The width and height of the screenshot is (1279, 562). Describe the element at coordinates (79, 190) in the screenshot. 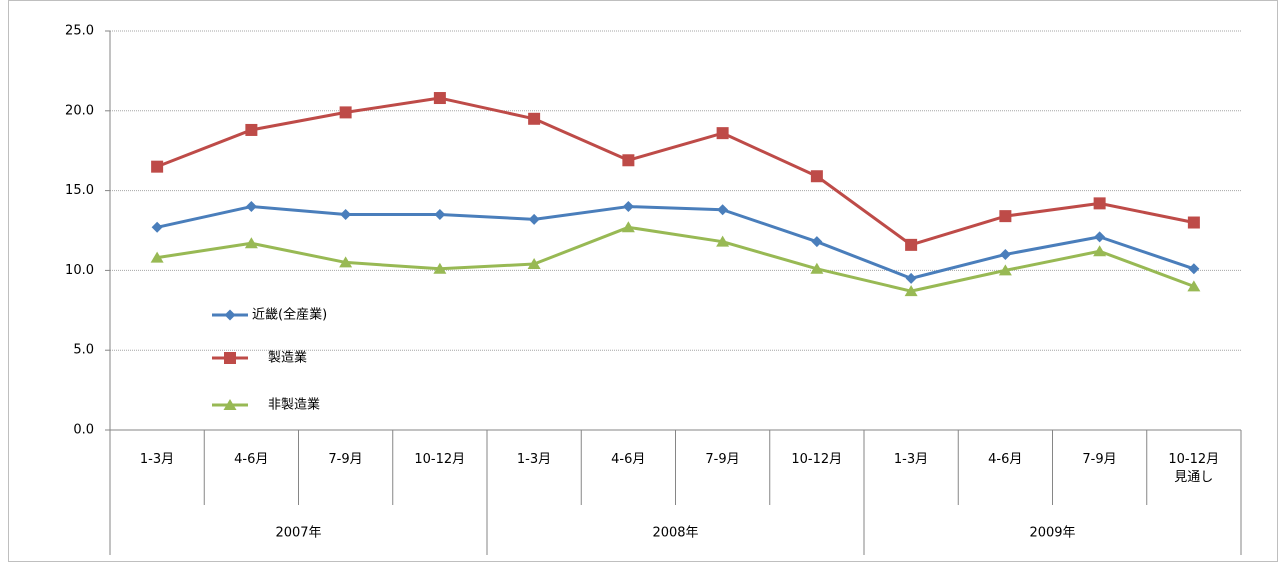

I see `y-tick-label: 15.0` at that location.